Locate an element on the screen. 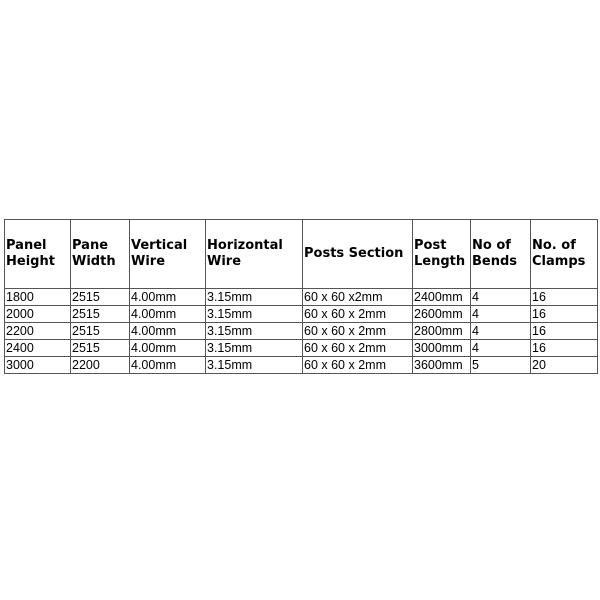  column-header-text: Length is located at coordinates (440, 261).